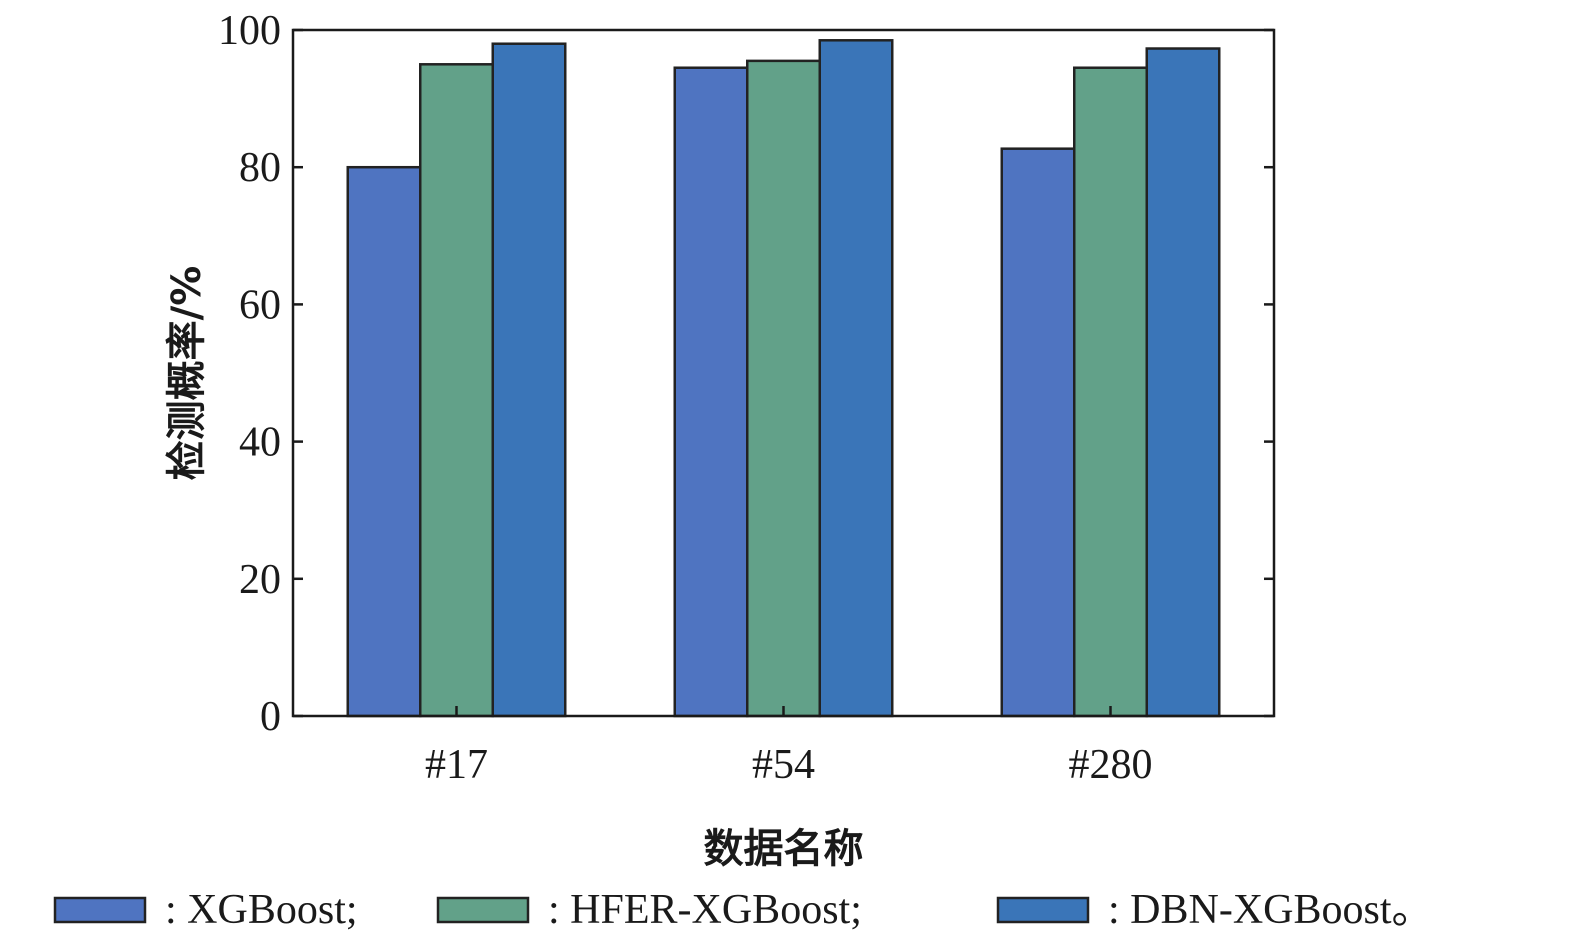 This screenshot has width=1575, height=944. I want to click on y-tick-label: 100, so click(249, 31).